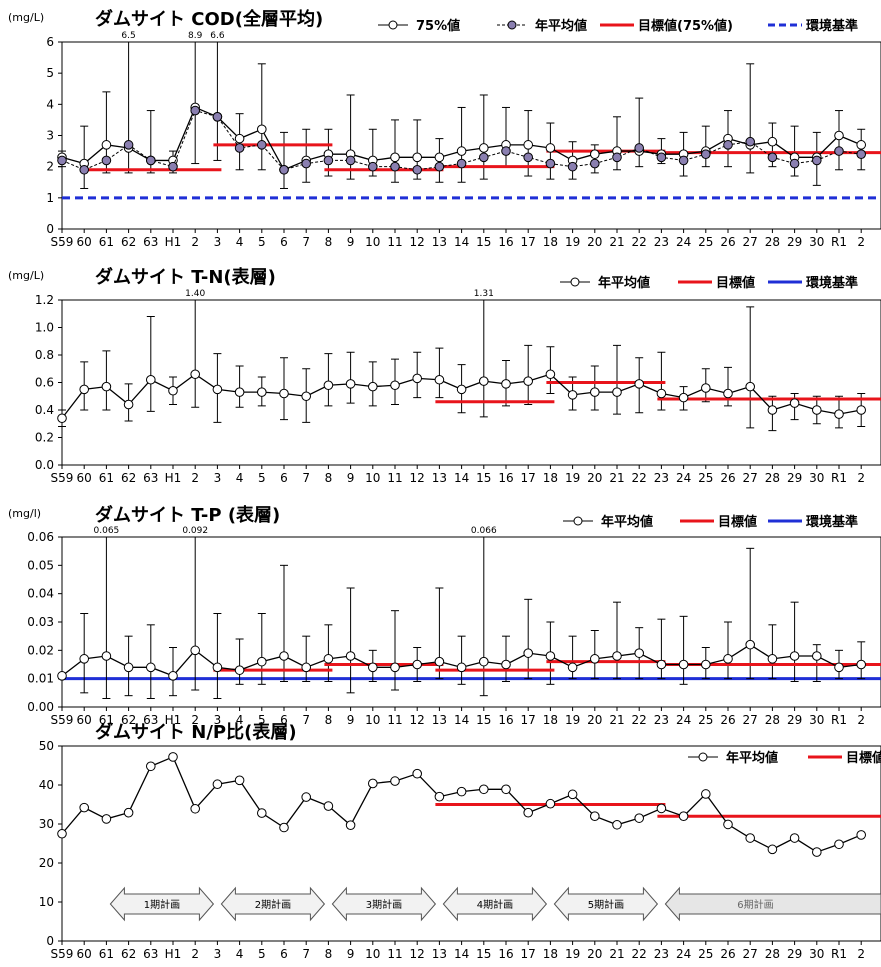 Image resolution: width=881 pixels, height=967 pixels. Describe the element at coordinates (44, 300) in the screenshot. I see `y-tick-label: 1.2` at that location.